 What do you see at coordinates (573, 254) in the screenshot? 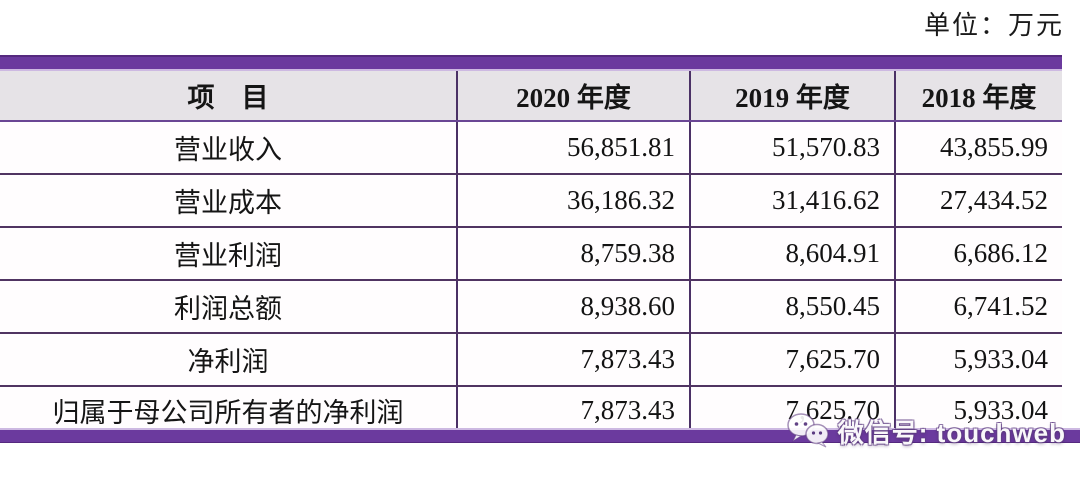
I see `cell-value: 8,759.38` at bounding box center [573, 254].